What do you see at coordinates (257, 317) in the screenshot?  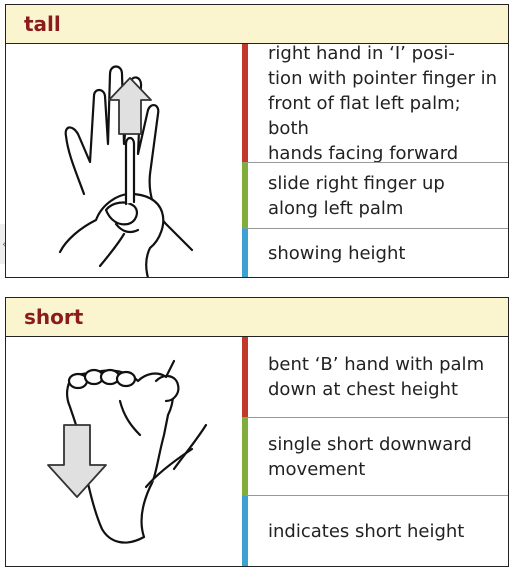 I see `sign-header: short` at bounding box center [257, 317].